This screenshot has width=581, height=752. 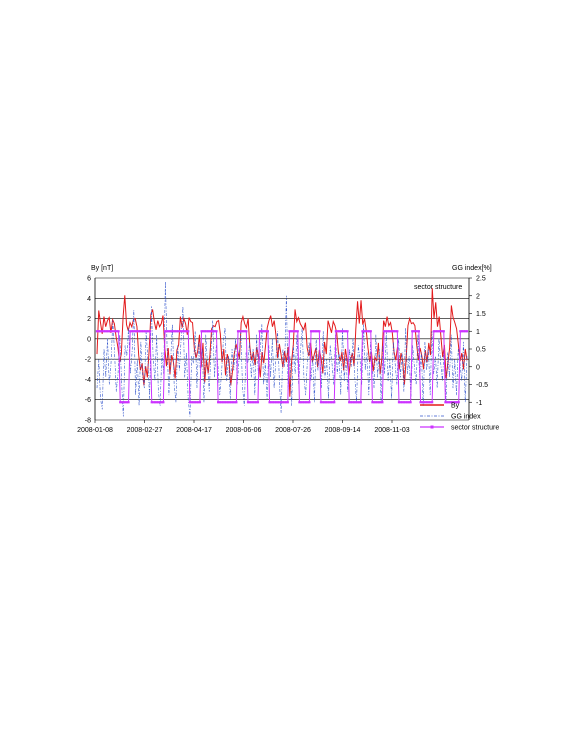 What do you see at coordinates (89, 299) in the screenshot?
I see `y-left-tick-label: 4` at bounding box center [89, 299].